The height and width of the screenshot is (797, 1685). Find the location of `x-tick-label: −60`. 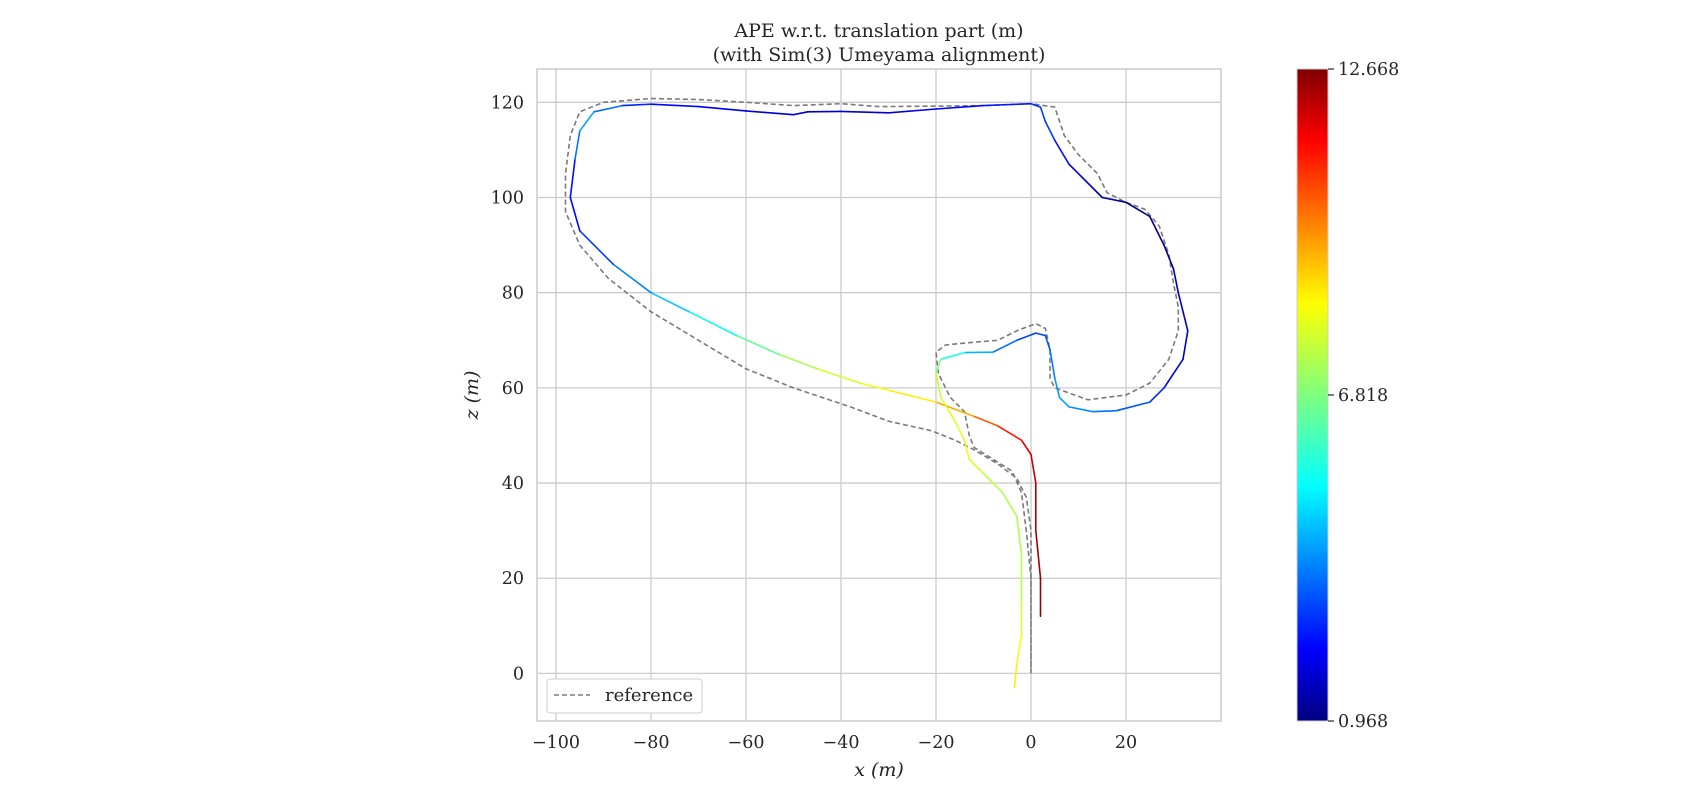

x-tick-label: −60 is located at coordinates (746, 743).